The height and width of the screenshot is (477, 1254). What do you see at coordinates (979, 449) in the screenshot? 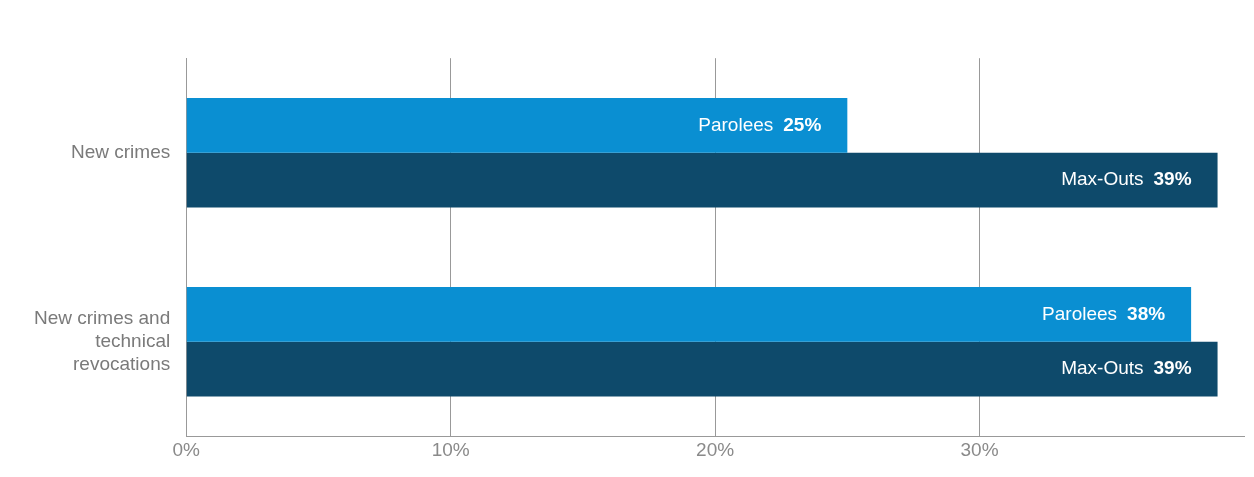
I see `x-tick-label: 30%` at bounding box center [979, 449].